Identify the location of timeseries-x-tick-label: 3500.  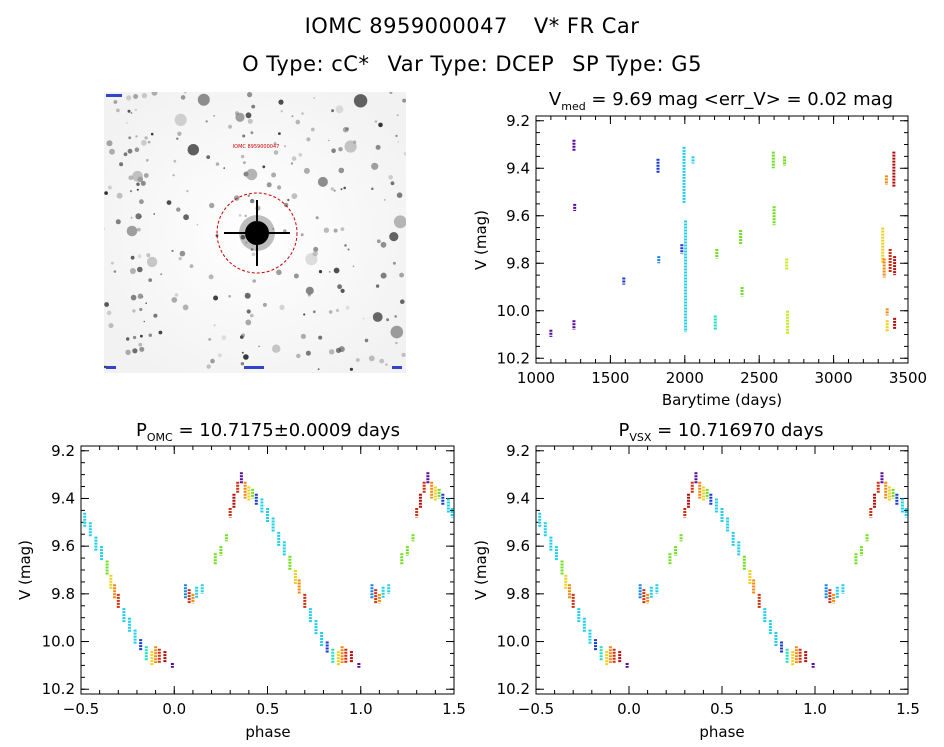
(908, 378).